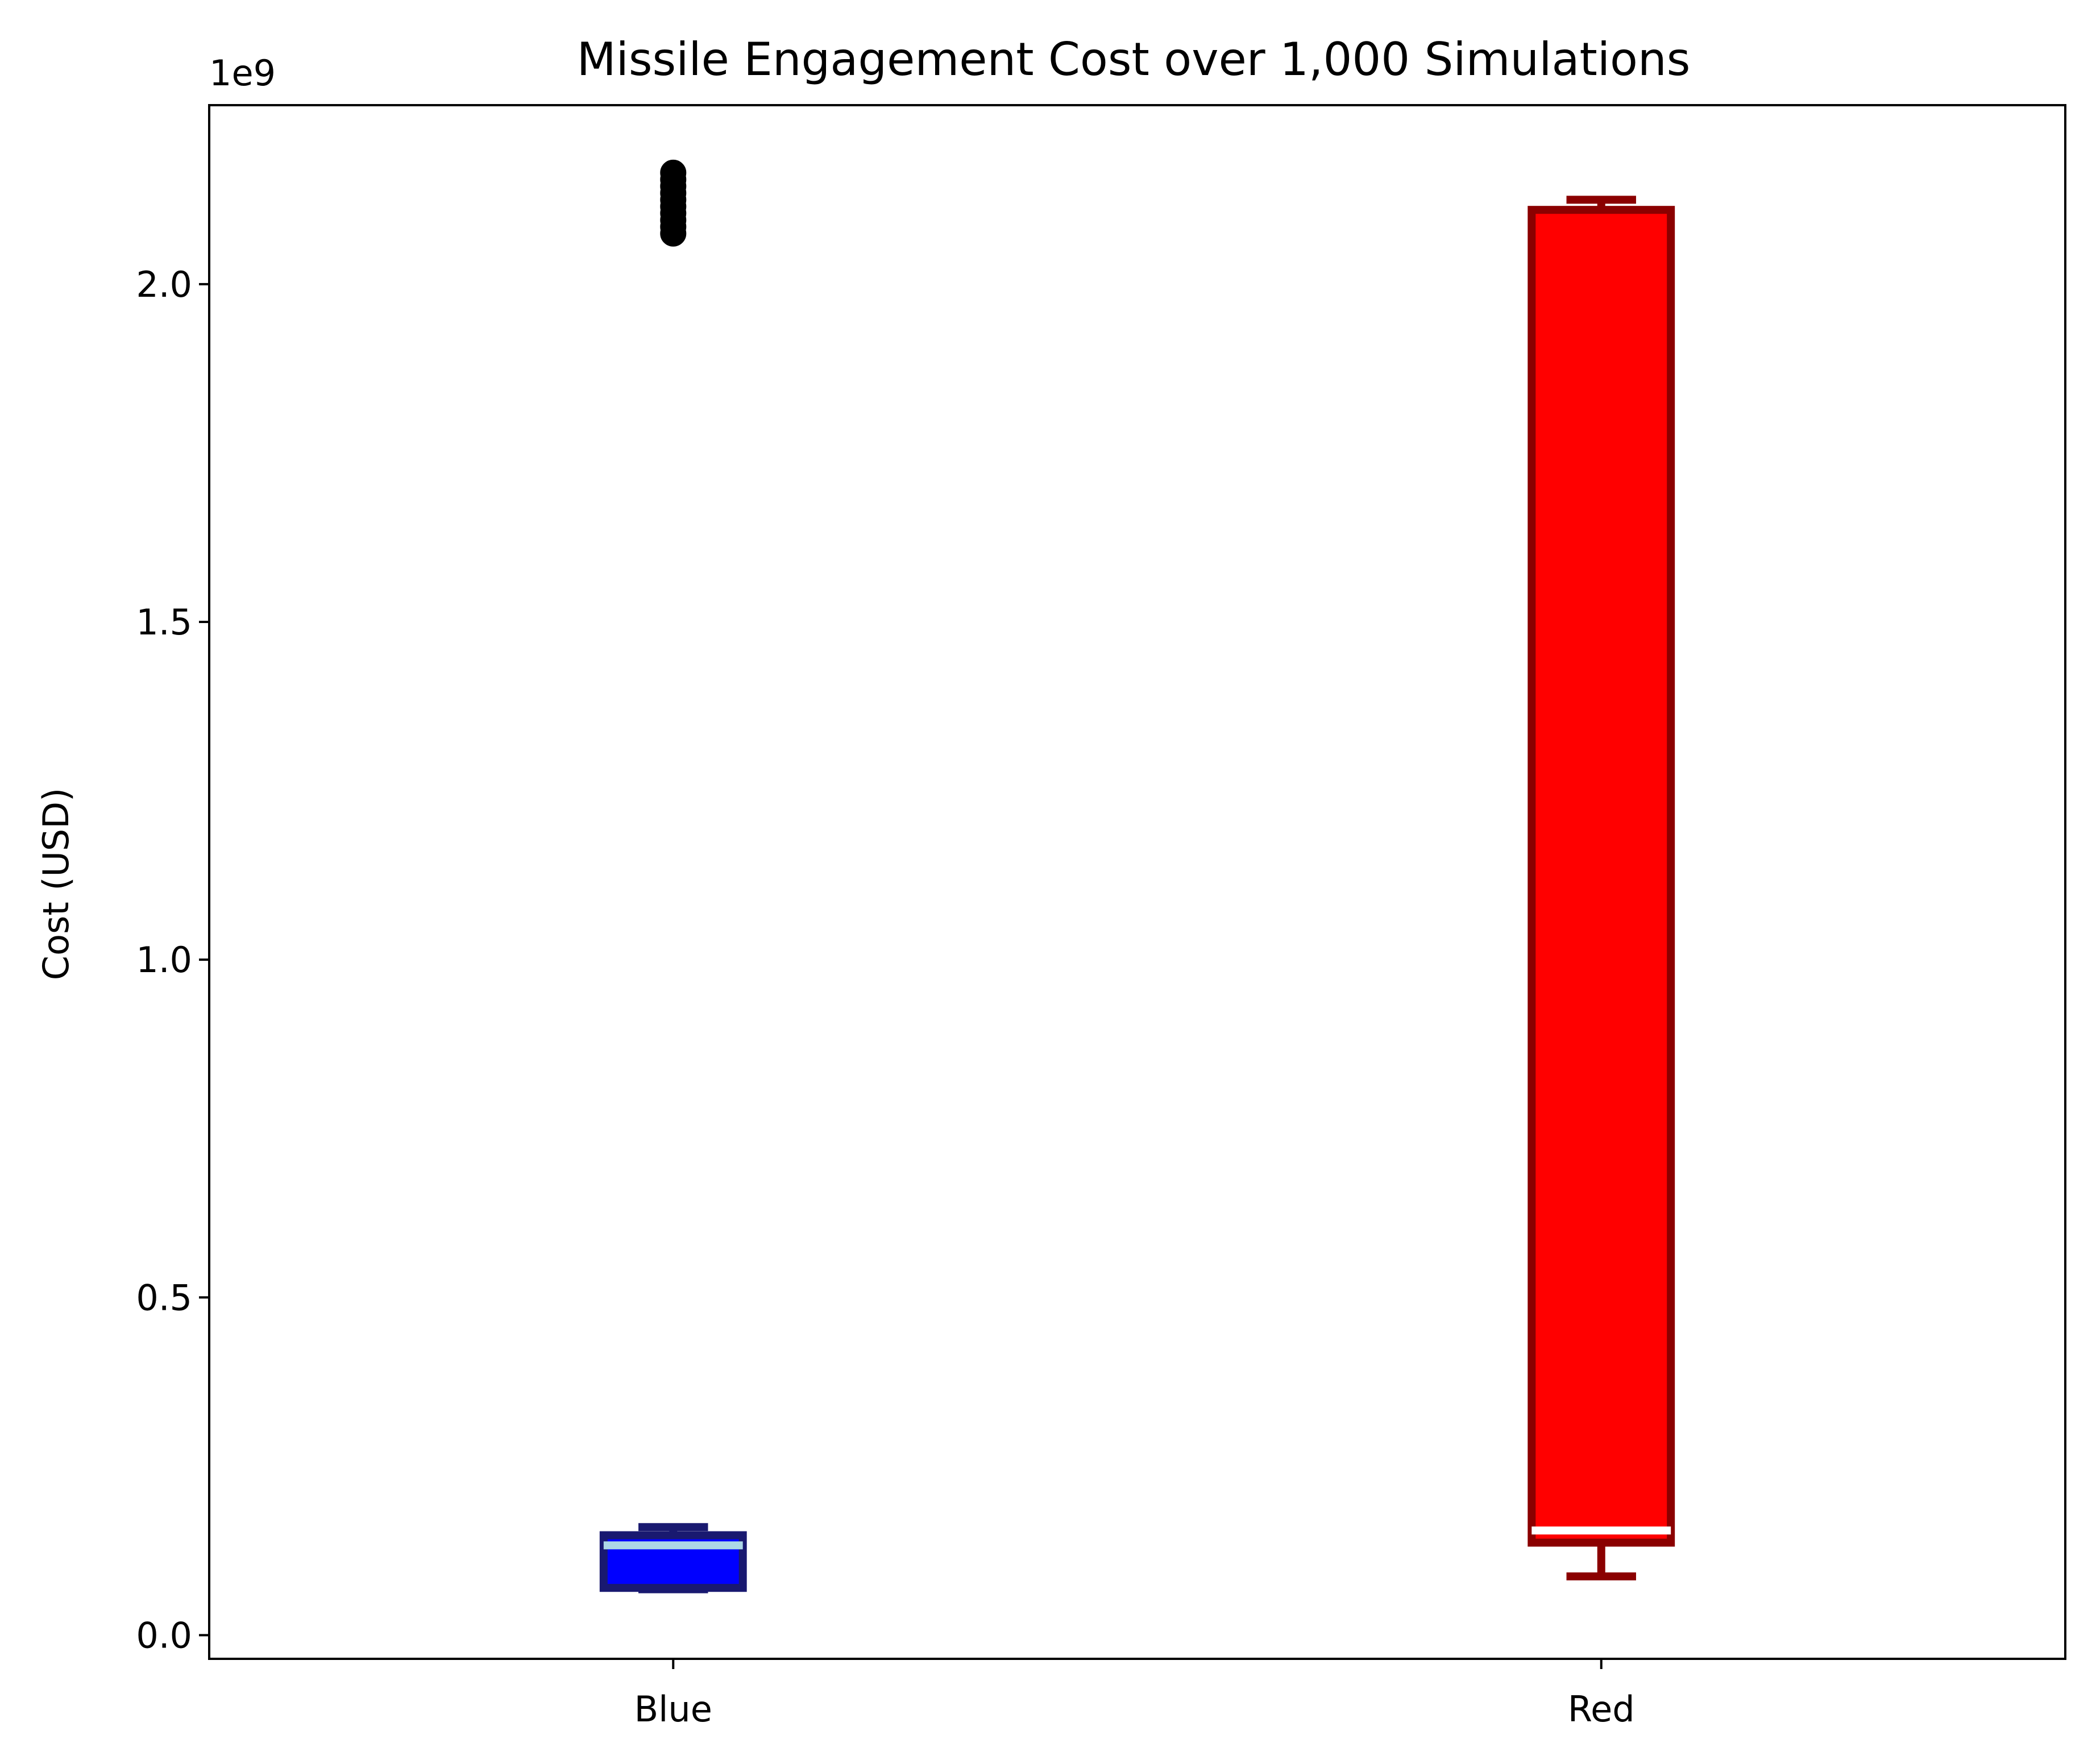  Describe the element at coordinates (1601, 876) in the screenshot. I see `box-body` at that location.